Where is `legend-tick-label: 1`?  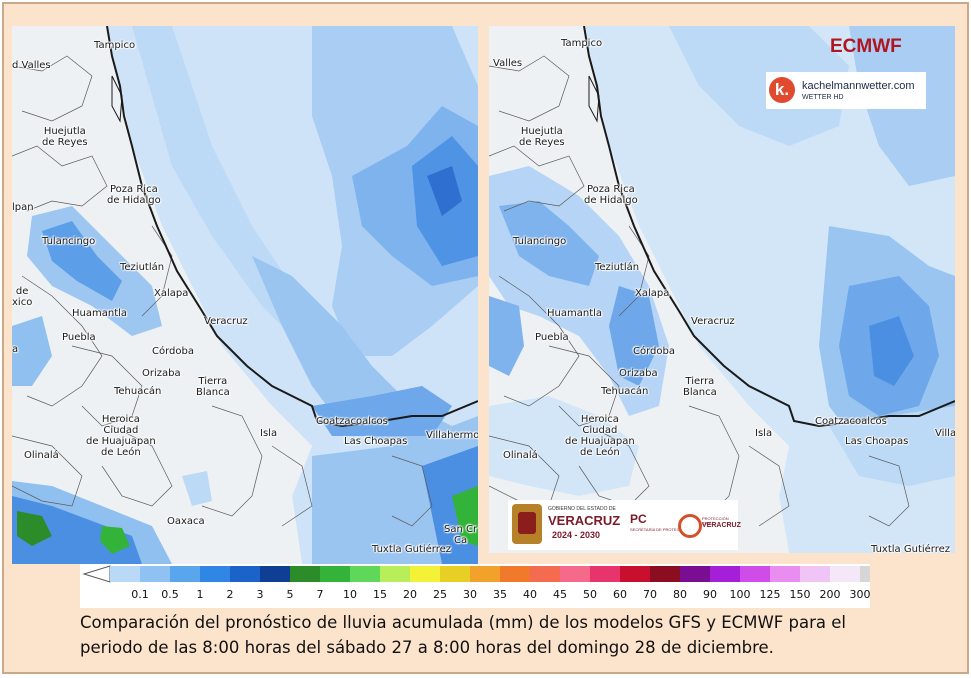
legend-tick-label: 1 is located at coordinates (200, 594).